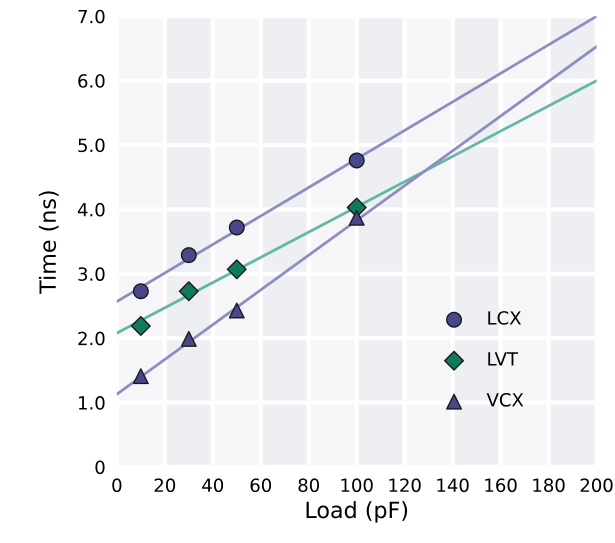 Image resolution: width=615 pixels, height=543 pixels. I want to click on x-tick-label: 140, so click(453, 485).